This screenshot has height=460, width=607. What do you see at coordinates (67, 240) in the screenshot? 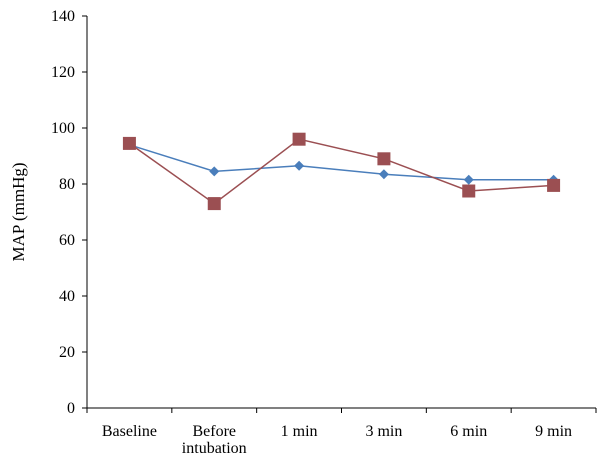
I see `y-tick-label: 60` at bounding box center [67, 240].